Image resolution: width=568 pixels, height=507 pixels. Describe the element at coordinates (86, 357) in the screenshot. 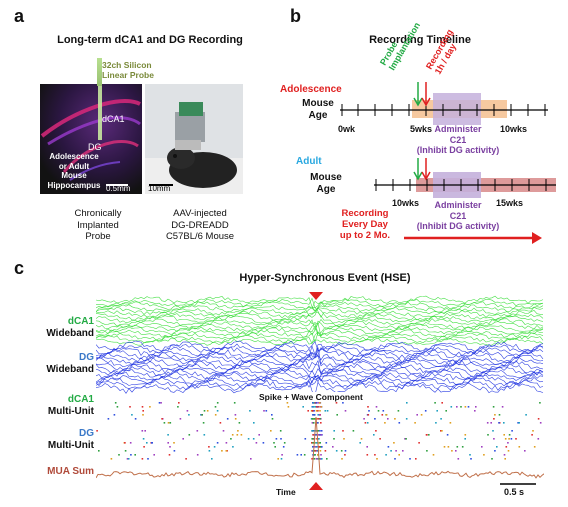

I see `dg-wideband-region: DG` at that location.